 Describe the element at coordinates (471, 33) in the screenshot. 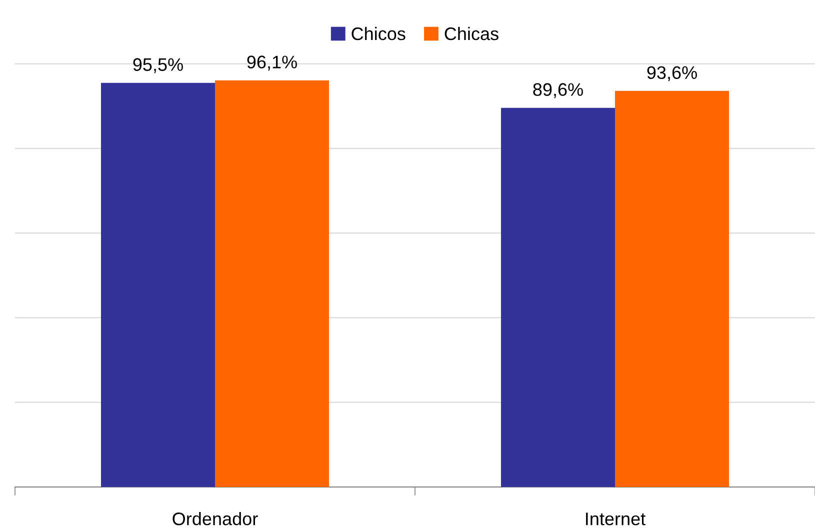

I see `legend-label: Chicas` at that location.